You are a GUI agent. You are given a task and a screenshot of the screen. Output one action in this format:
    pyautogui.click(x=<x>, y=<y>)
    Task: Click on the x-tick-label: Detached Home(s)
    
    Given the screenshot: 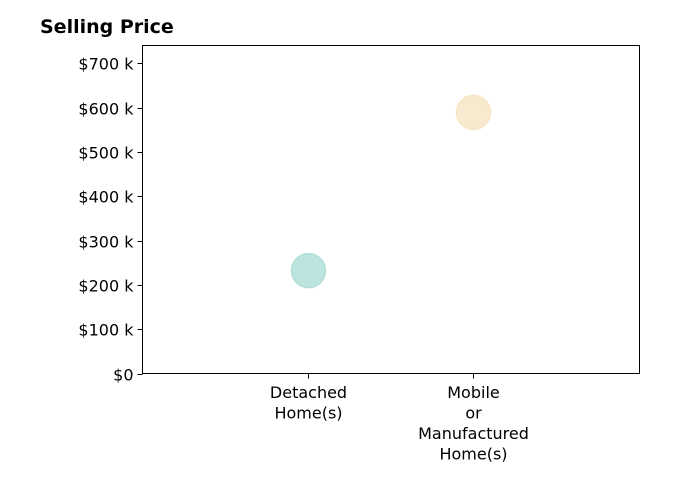 What is the action you would take?
    pyautogui.click(x=308, y=403)
    